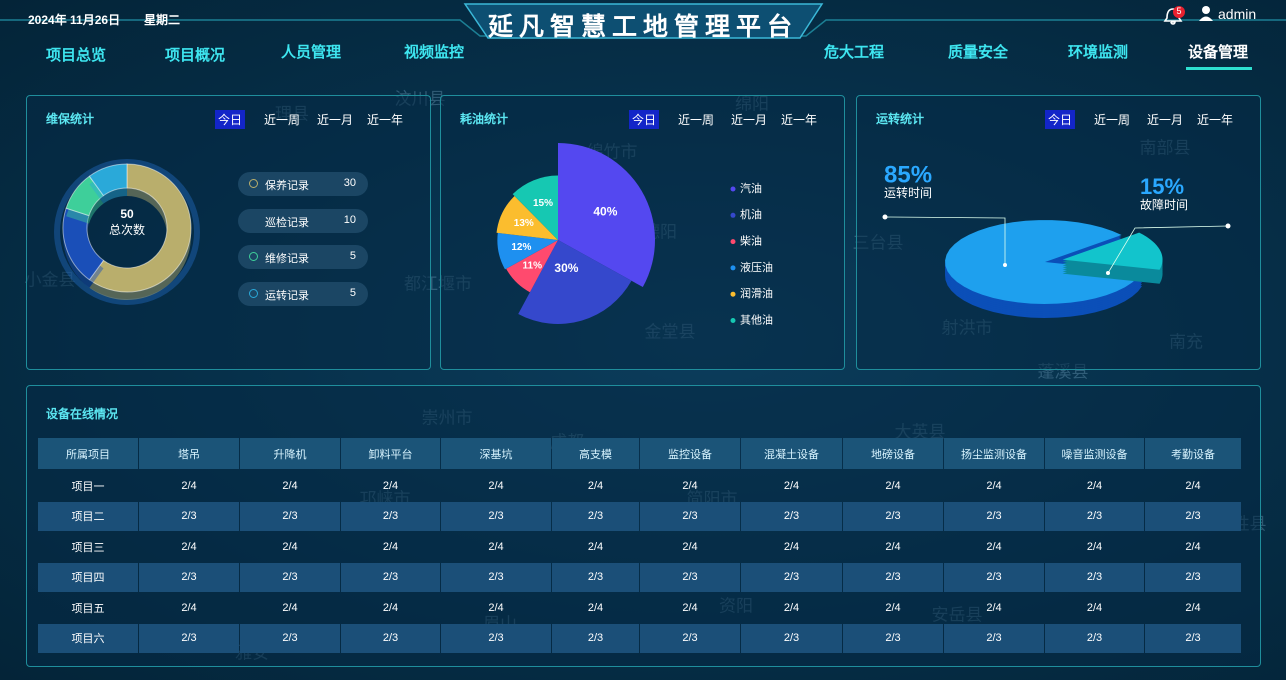  What do you see at coordinates (74, 20) in the screenshot?
I see `date: 2024年 11月26日` at bounding box center [74, 20].